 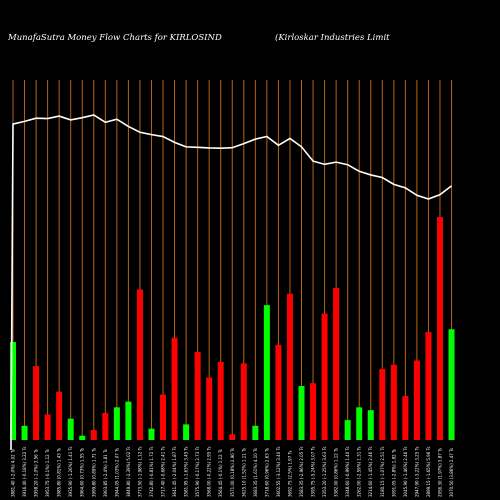 I want to click on x-tick-label: 3935.90 (-1.26%) 1.41 Ts, so click(x=70, y=472).